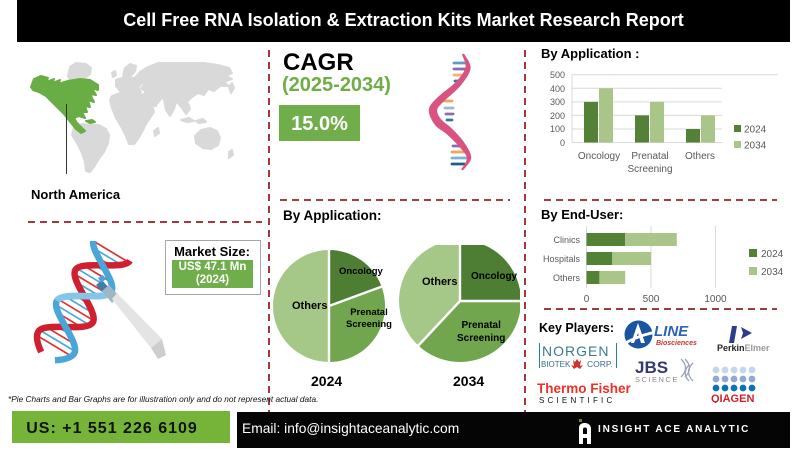  What do you see at coordinates (743, 348) in the screenshot?
I see `svg-text: PerkinElmer` at bounding box center [743, 348].